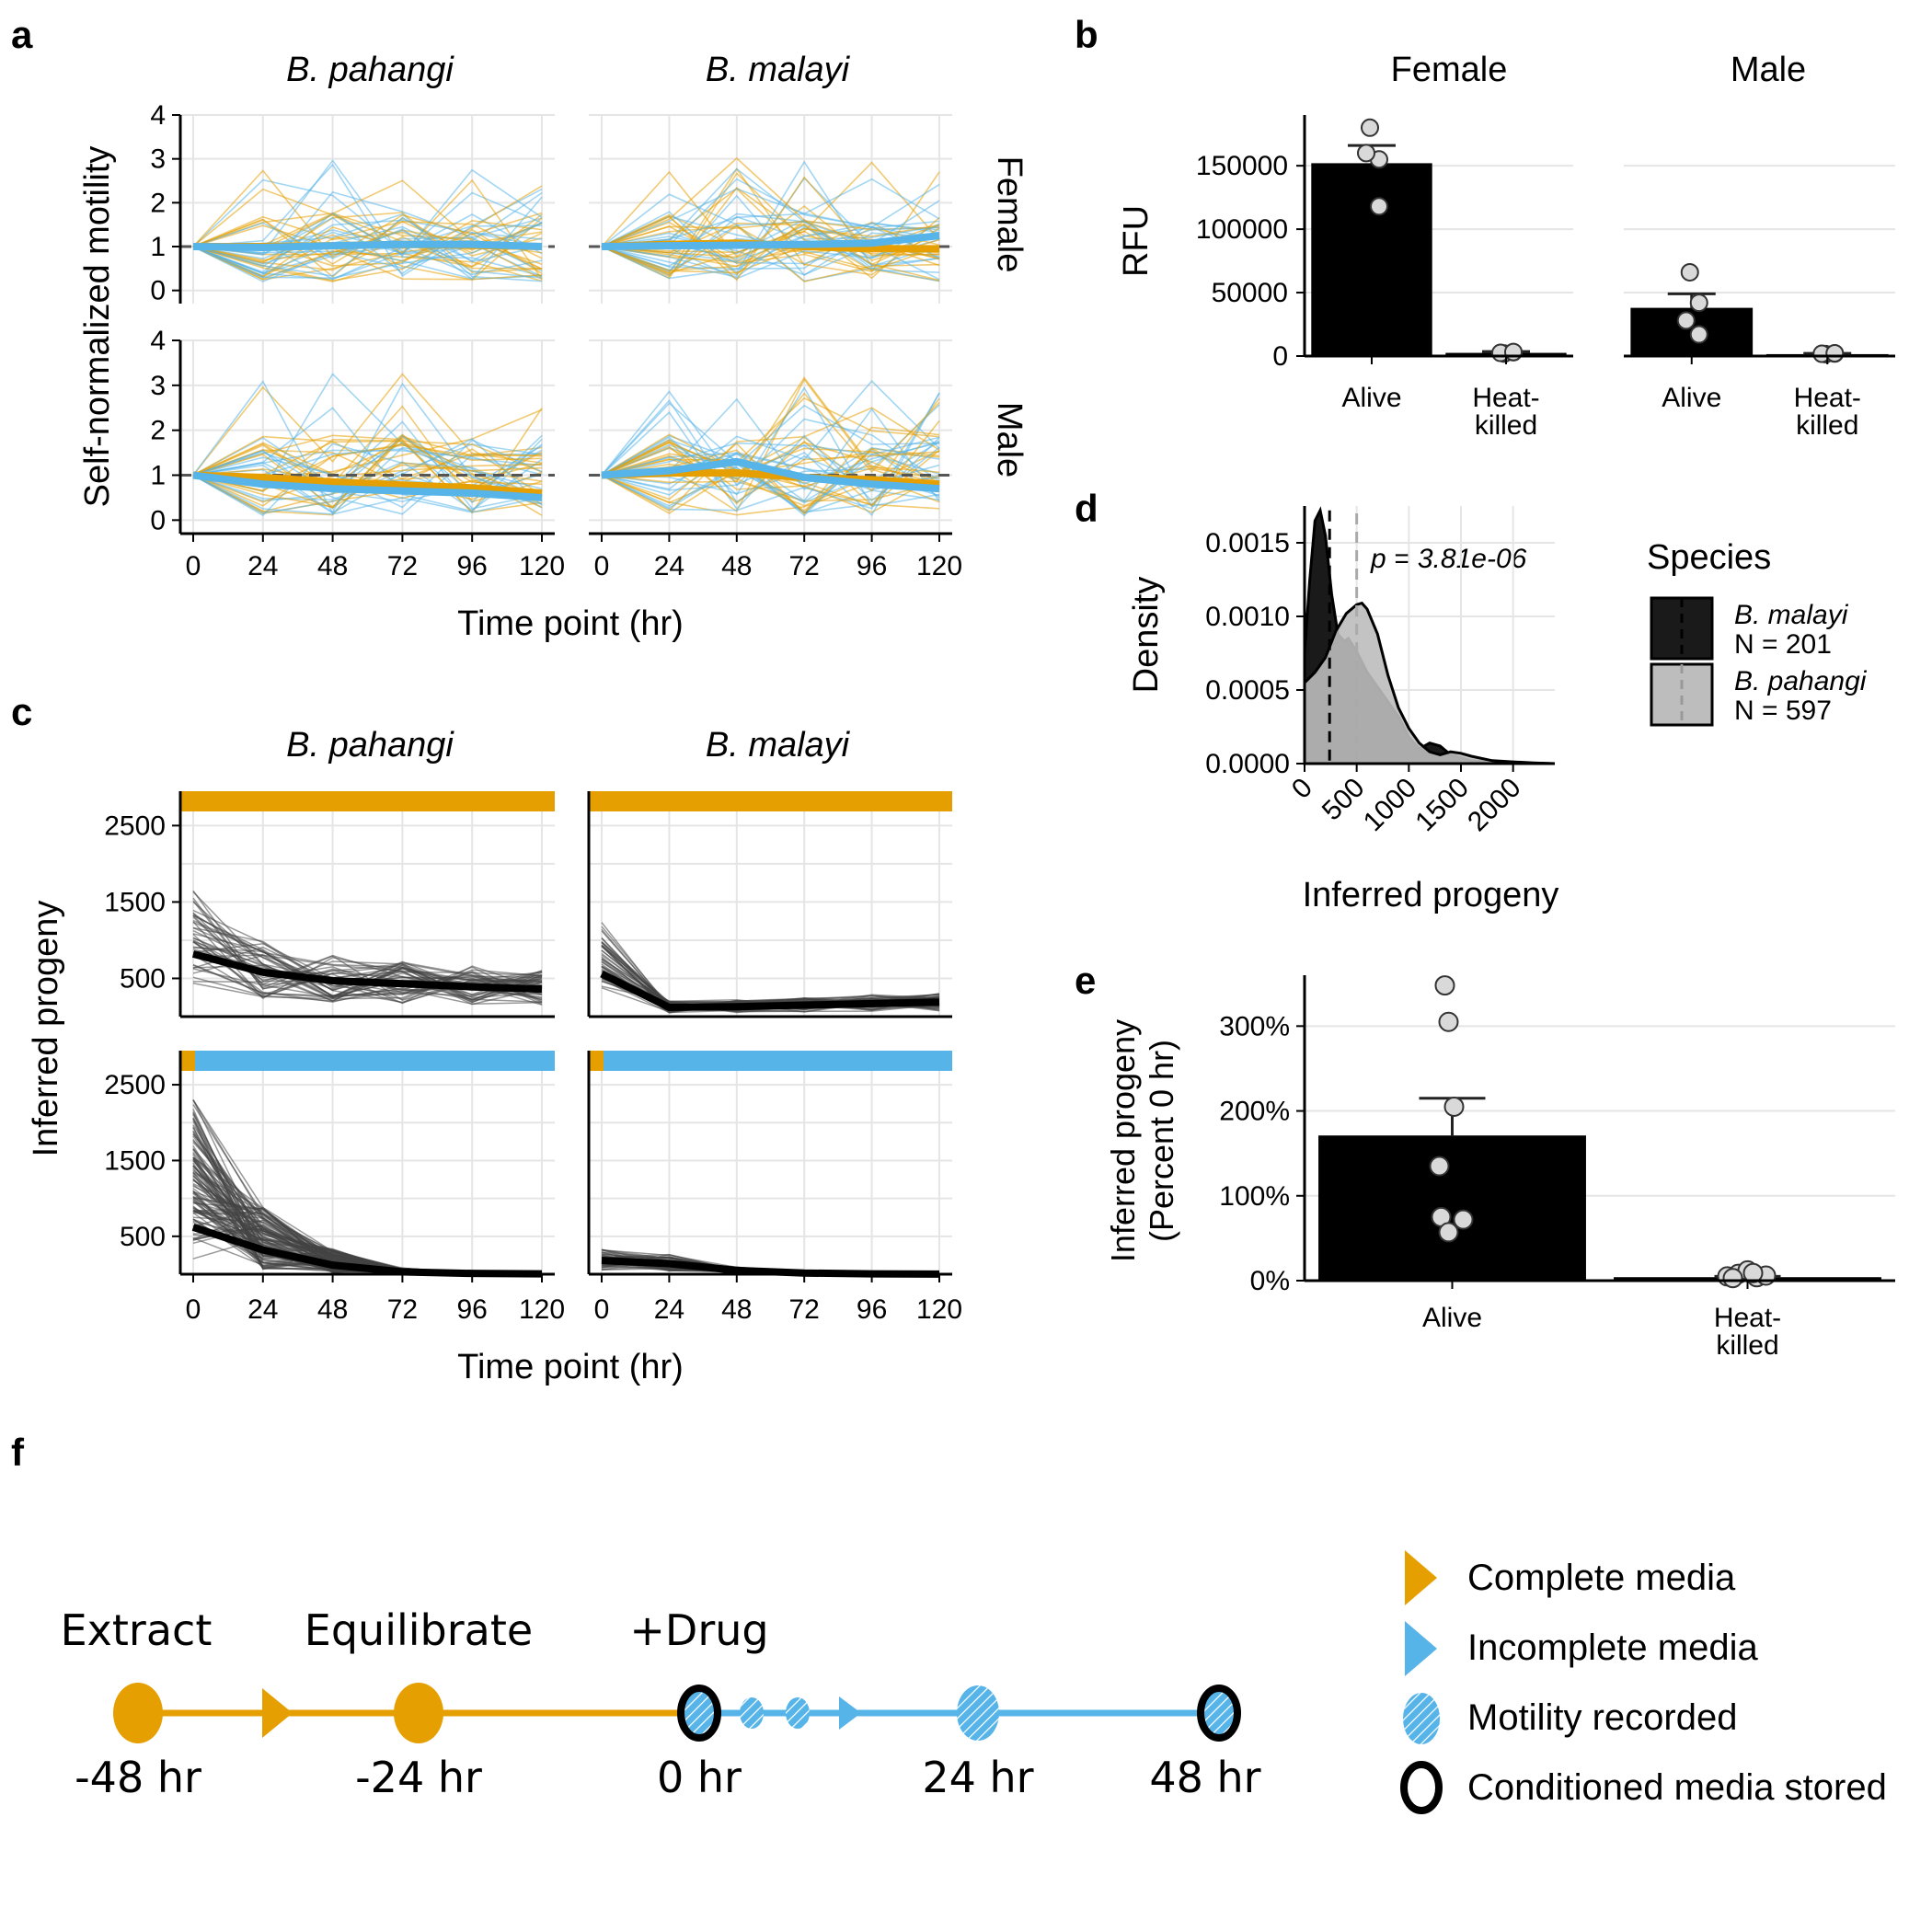 This screenshot has width=1932, height=1932. What do you see at coordinates (1086, 34) in the screenshot?
I see `panel-letter-b: b` at bounding box center [1086, 34].